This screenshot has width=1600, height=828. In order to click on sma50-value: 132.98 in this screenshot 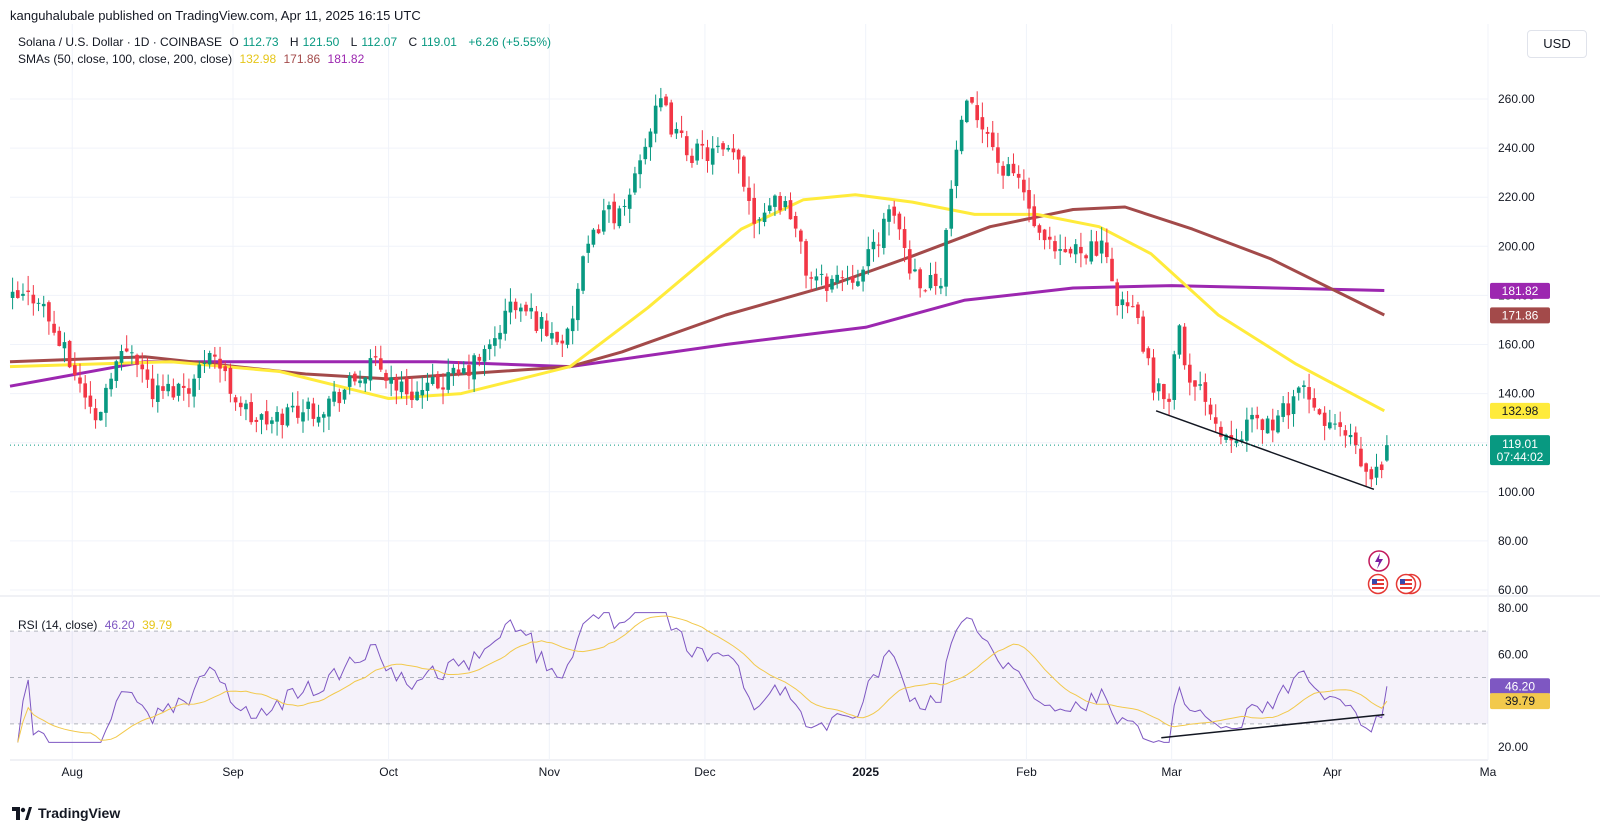, I will do `click(258, 59)`.